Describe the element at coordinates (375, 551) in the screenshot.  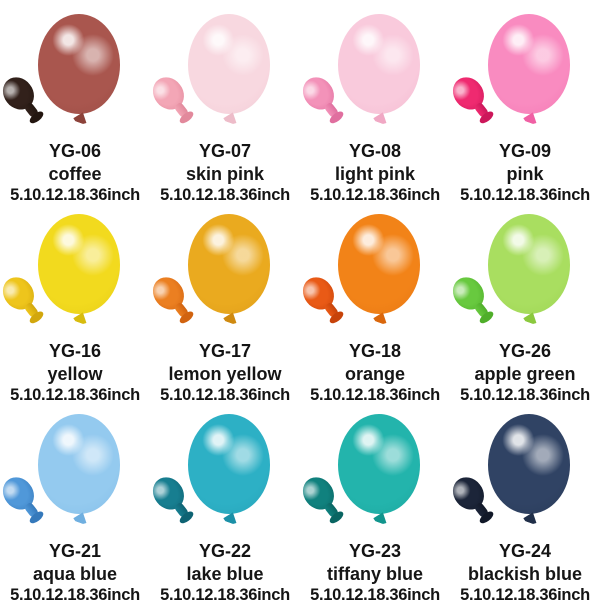
I see `product-code: YG-23` at that location.